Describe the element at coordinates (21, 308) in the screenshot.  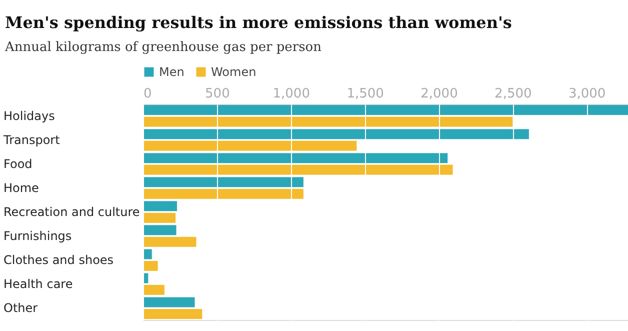
I see `y-tick-label: Other` at that location.